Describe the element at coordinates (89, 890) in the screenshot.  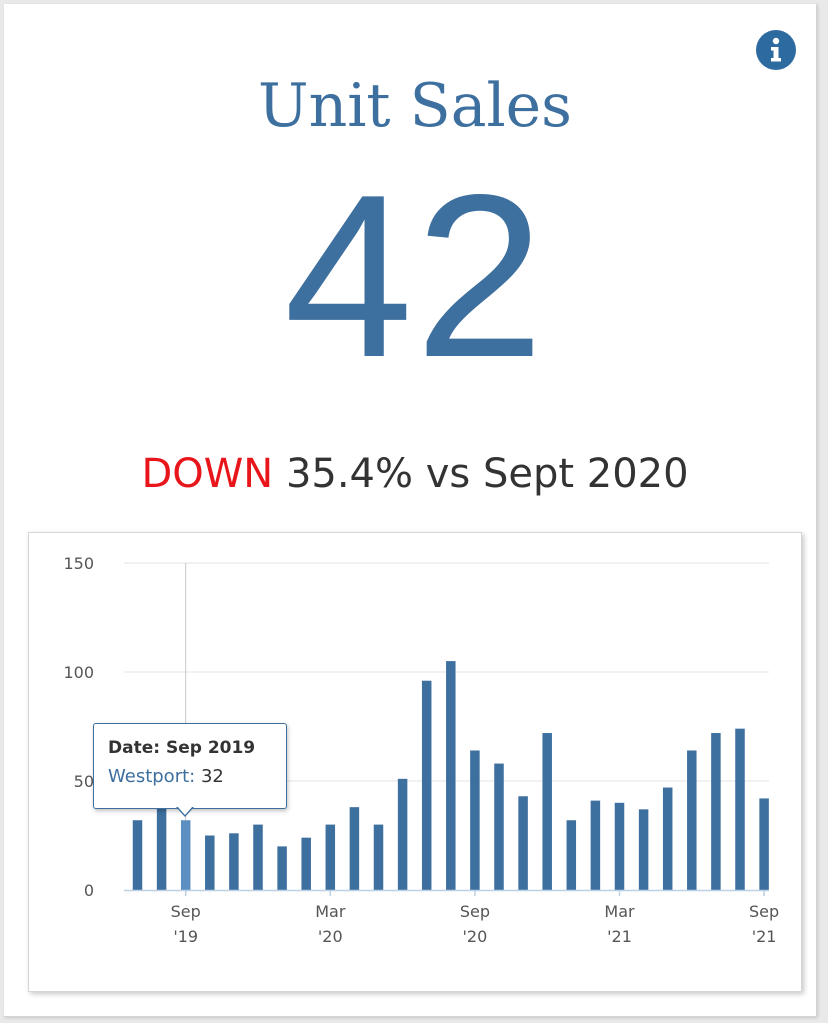
I see `y-tick-label: 0` at that location.